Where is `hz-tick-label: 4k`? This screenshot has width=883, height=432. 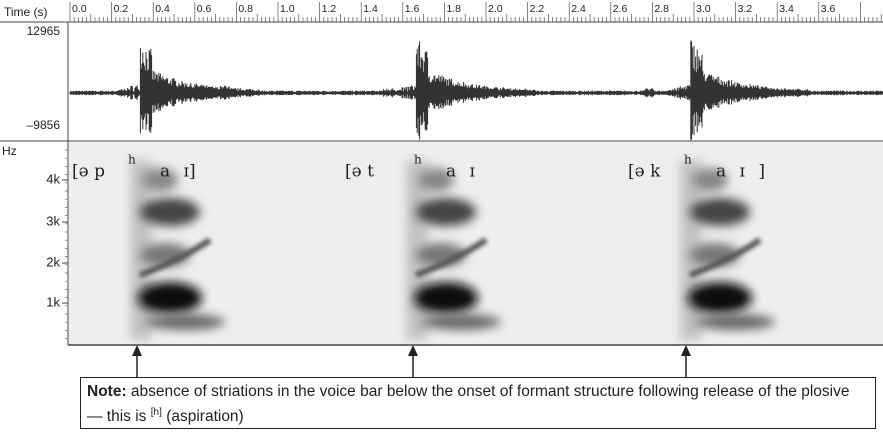
hz-tick-label: 4k is located at coordinates (53, 178).